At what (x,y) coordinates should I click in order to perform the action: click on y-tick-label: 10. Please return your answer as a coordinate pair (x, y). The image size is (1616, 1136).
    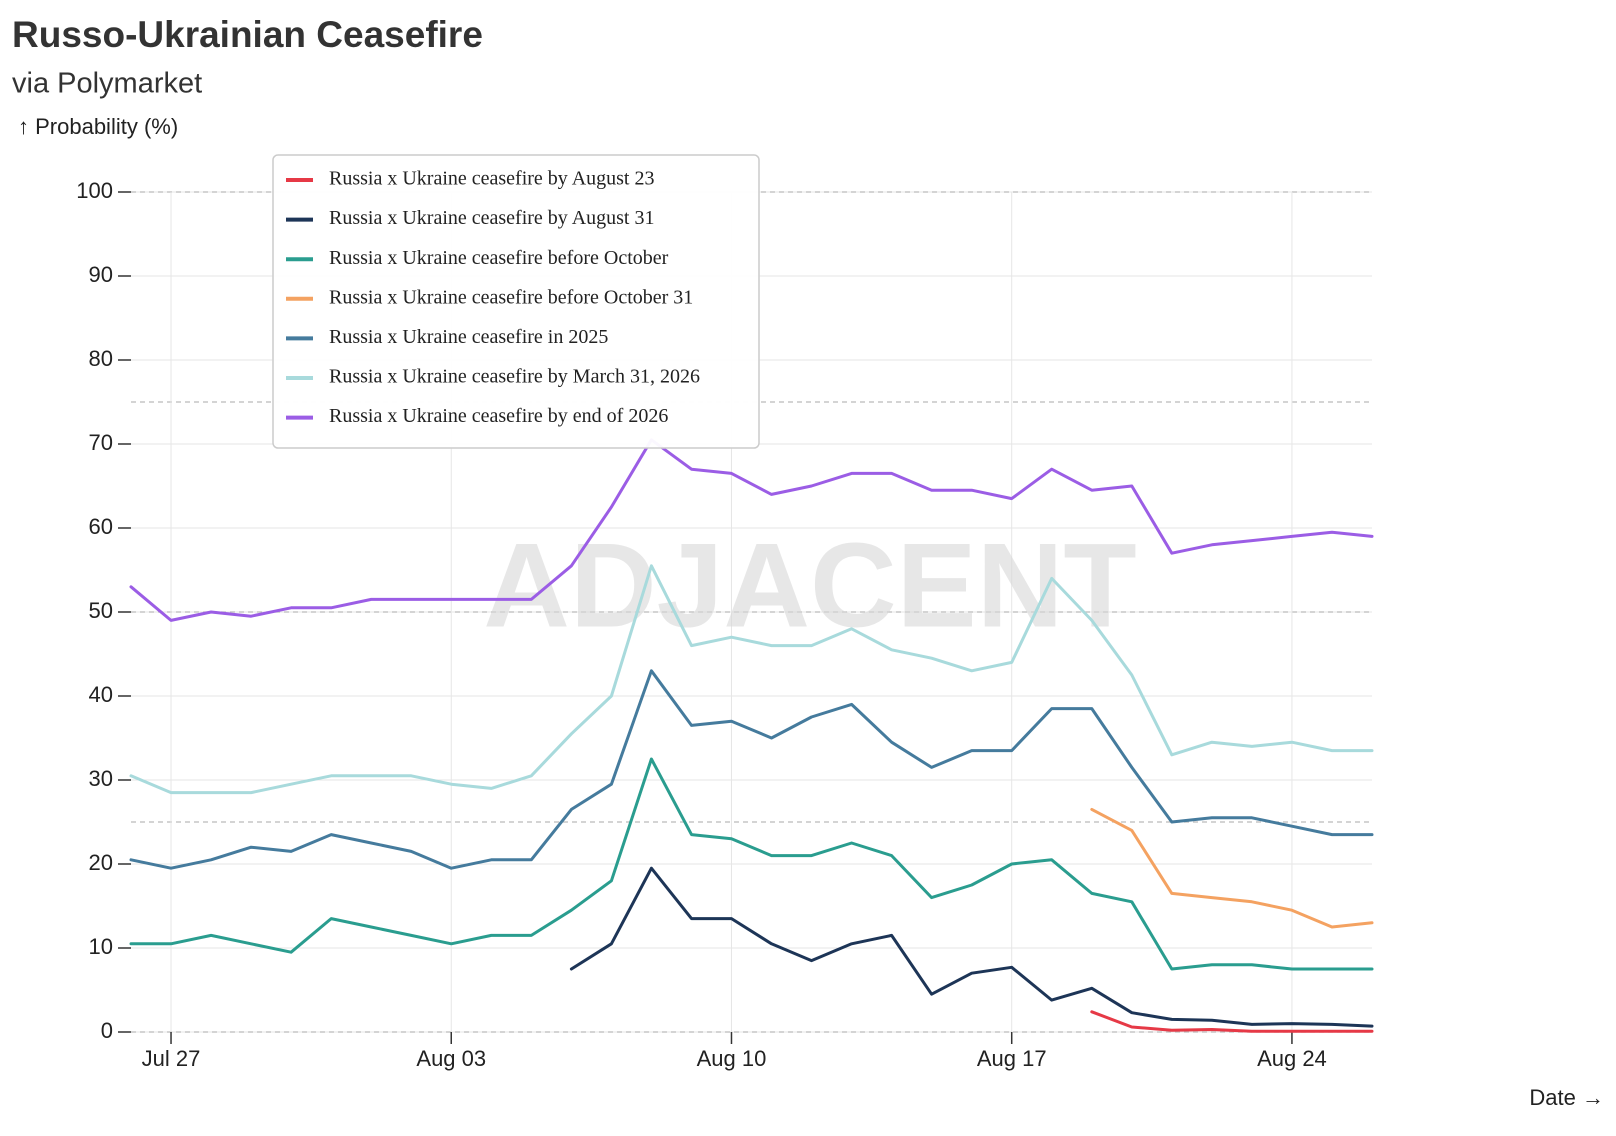
    Looking at the image, I should click on (101, 946).